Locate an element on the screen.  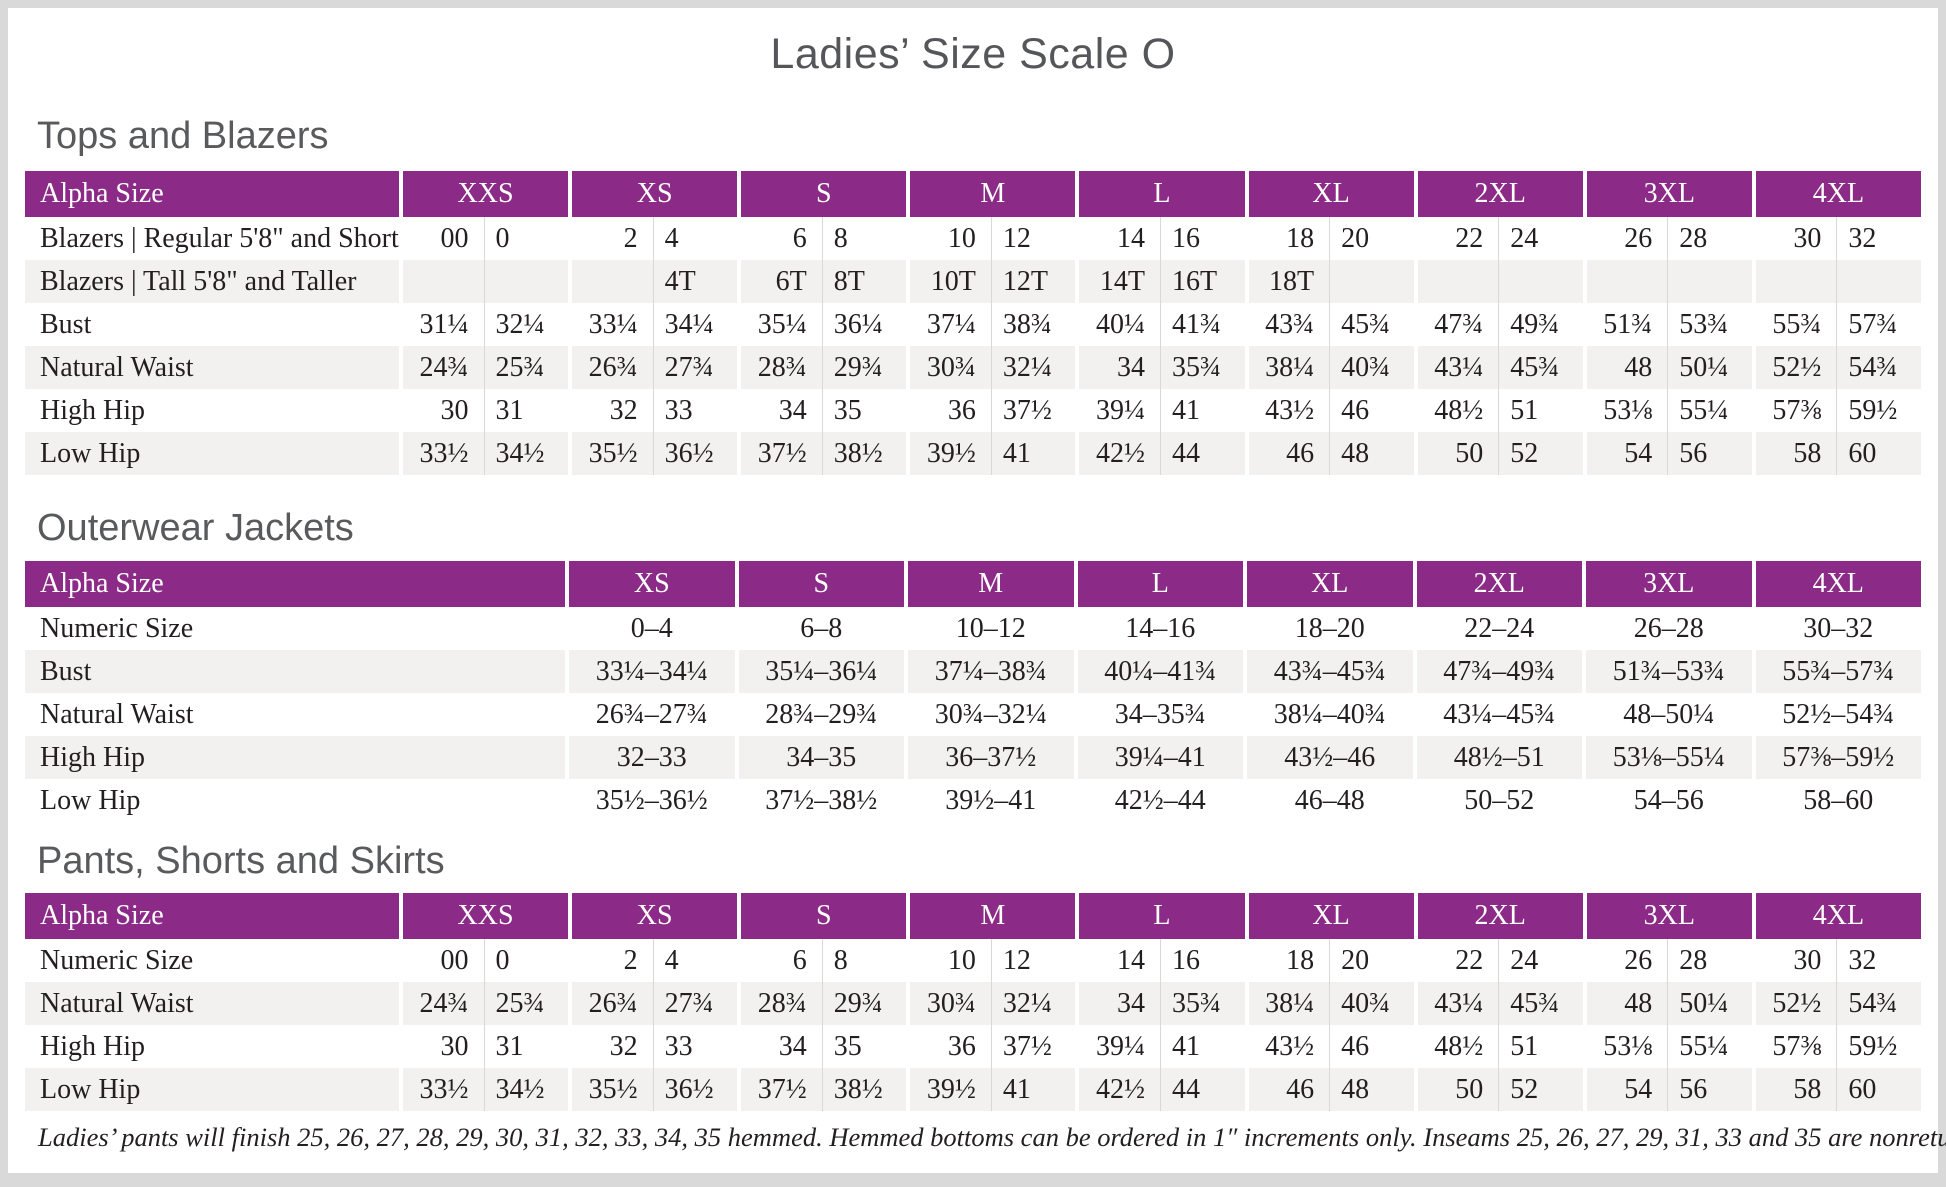
size-value-cell: 35¾ is located at coordinates (1202, 1003).